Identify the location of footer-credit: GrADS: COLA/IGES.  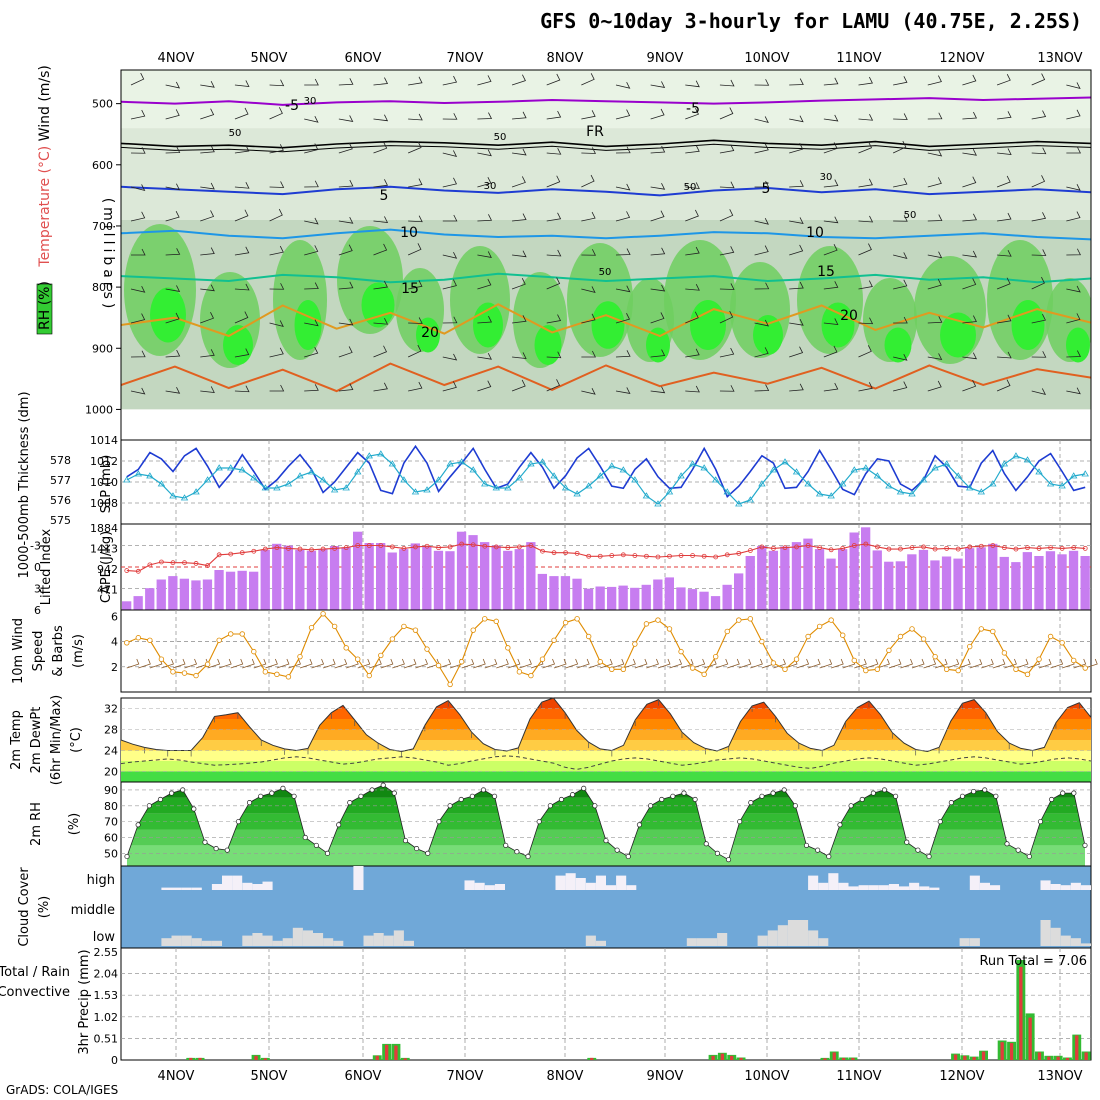
(62, 1090).